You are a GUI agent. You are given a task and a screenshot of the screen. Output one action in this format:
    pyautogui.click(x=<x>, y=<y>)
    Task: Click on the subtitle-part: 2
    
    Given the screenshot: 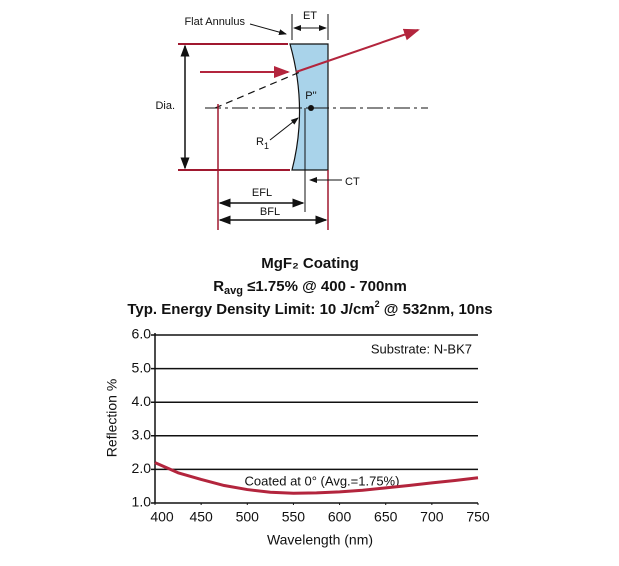 What is the action you would take?
    pyautogui.click(x=377, y=304)
    